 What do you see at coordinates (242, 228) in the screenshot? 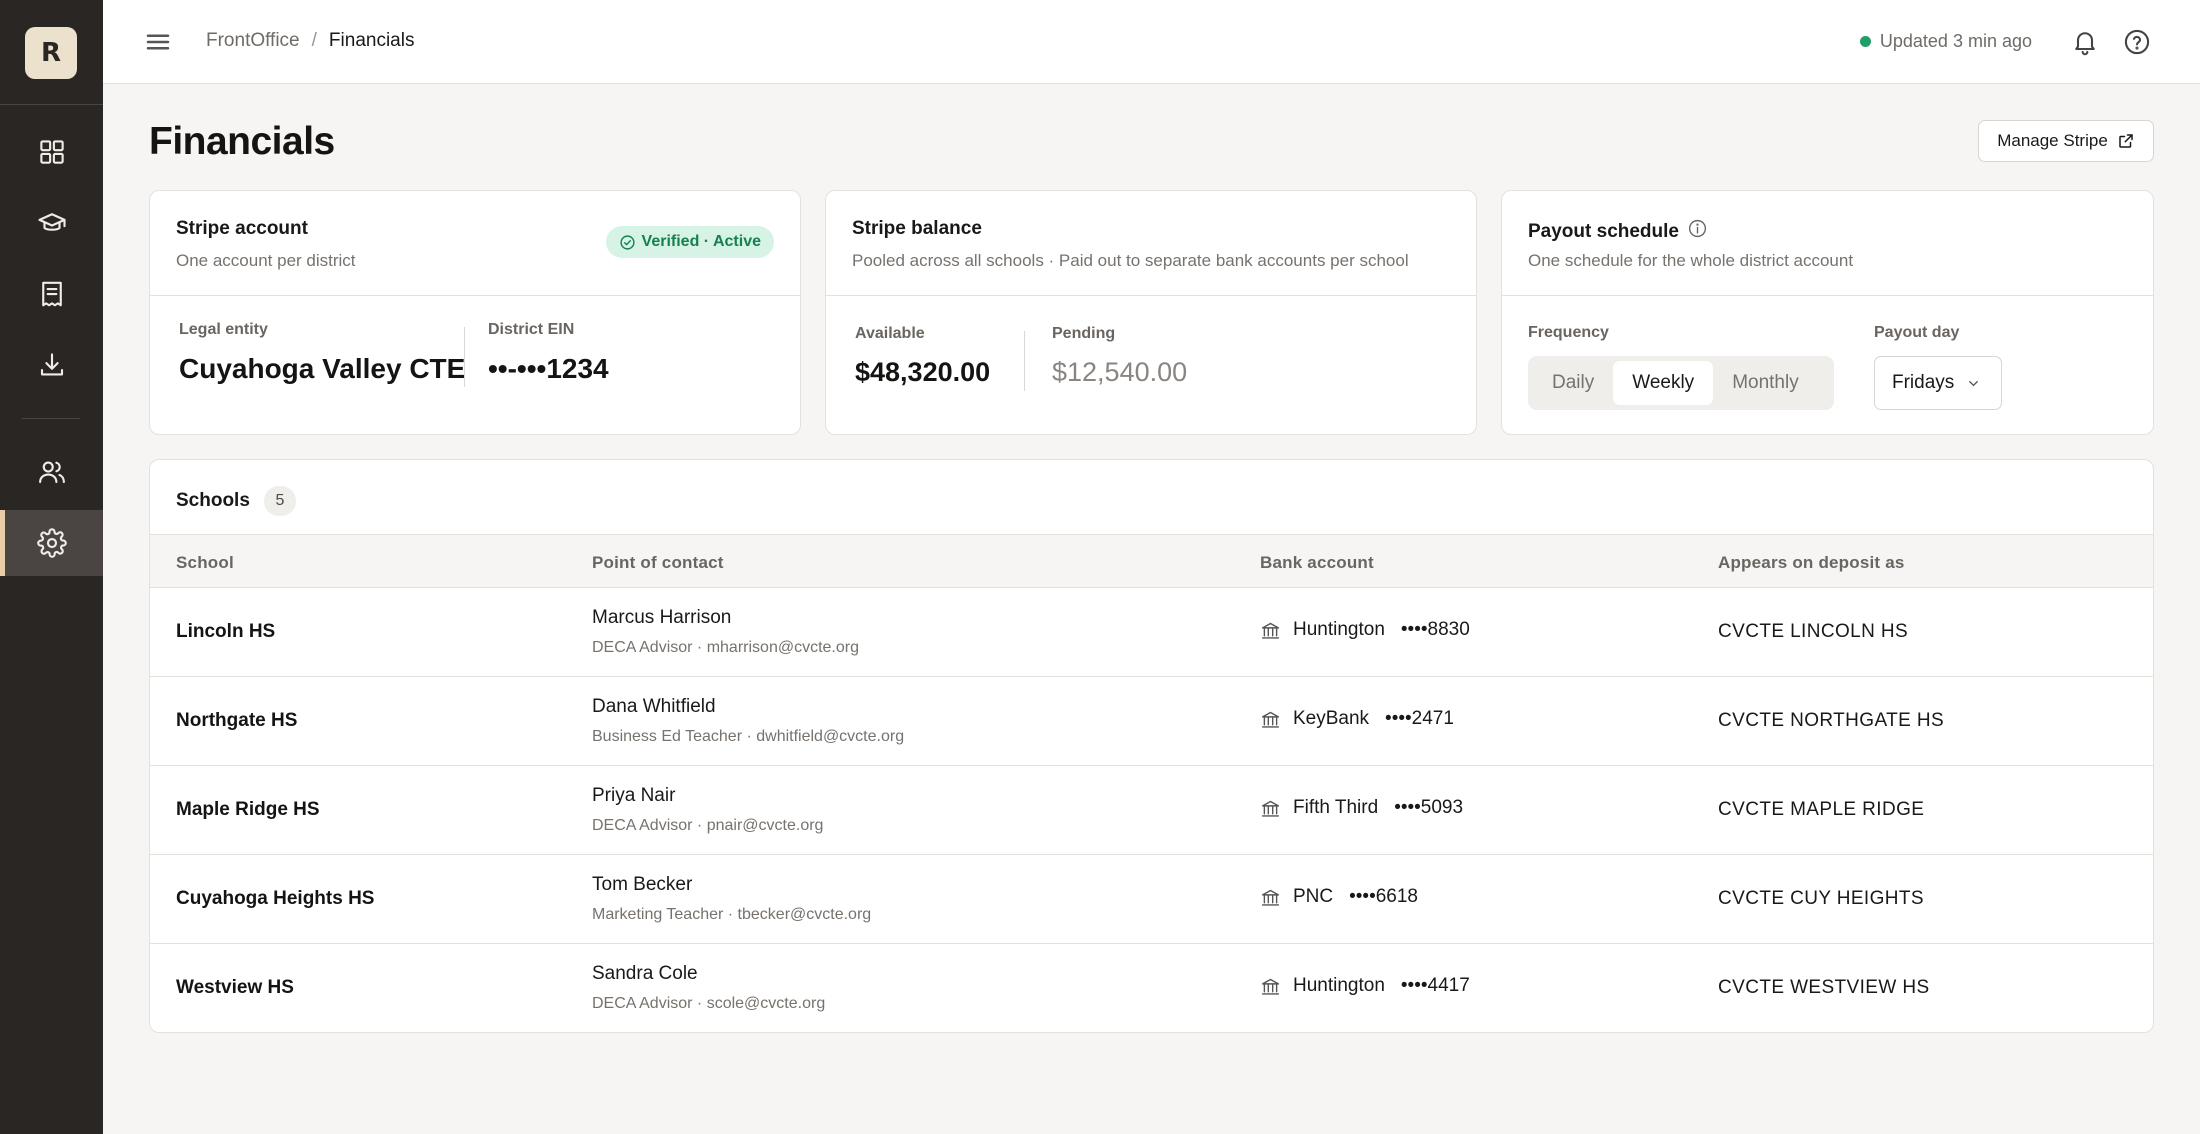
I see `card-title: Stripe account` at bounding box center [242, 228].